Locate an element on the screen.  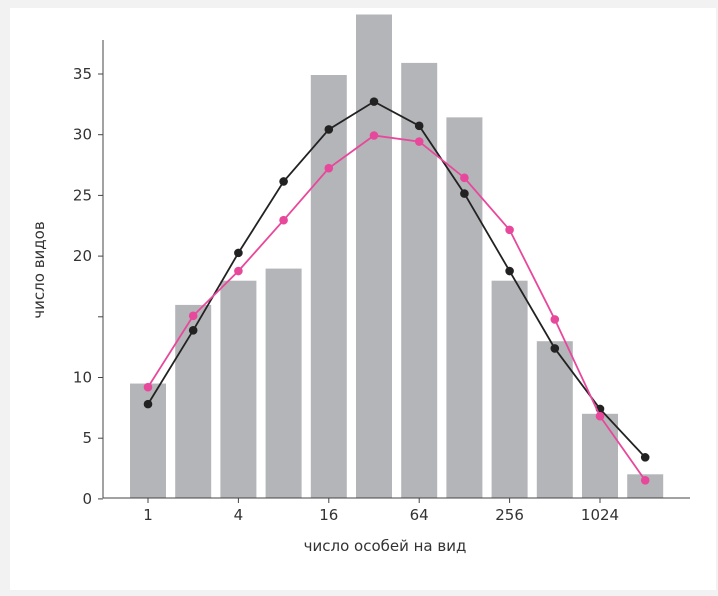
y-tick-label: 35 is located at coordinates (82, 74).